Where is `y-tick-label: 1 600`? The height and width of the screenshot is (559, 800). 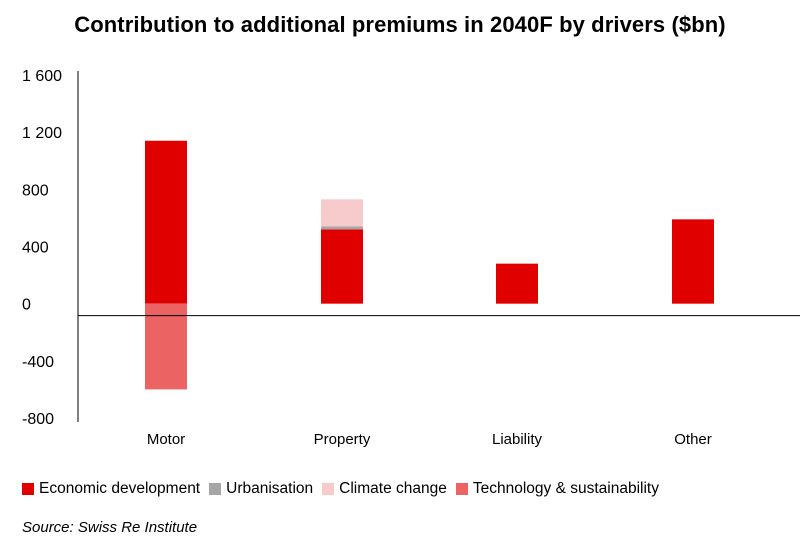
y-tick-label: 1 600 is located at coordinates (42, 76).